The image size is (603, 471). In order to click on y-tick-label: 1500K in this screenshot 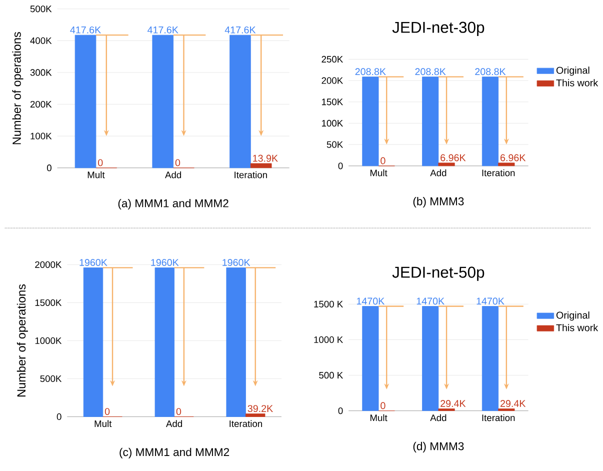, I will do `click(48, 302)`.